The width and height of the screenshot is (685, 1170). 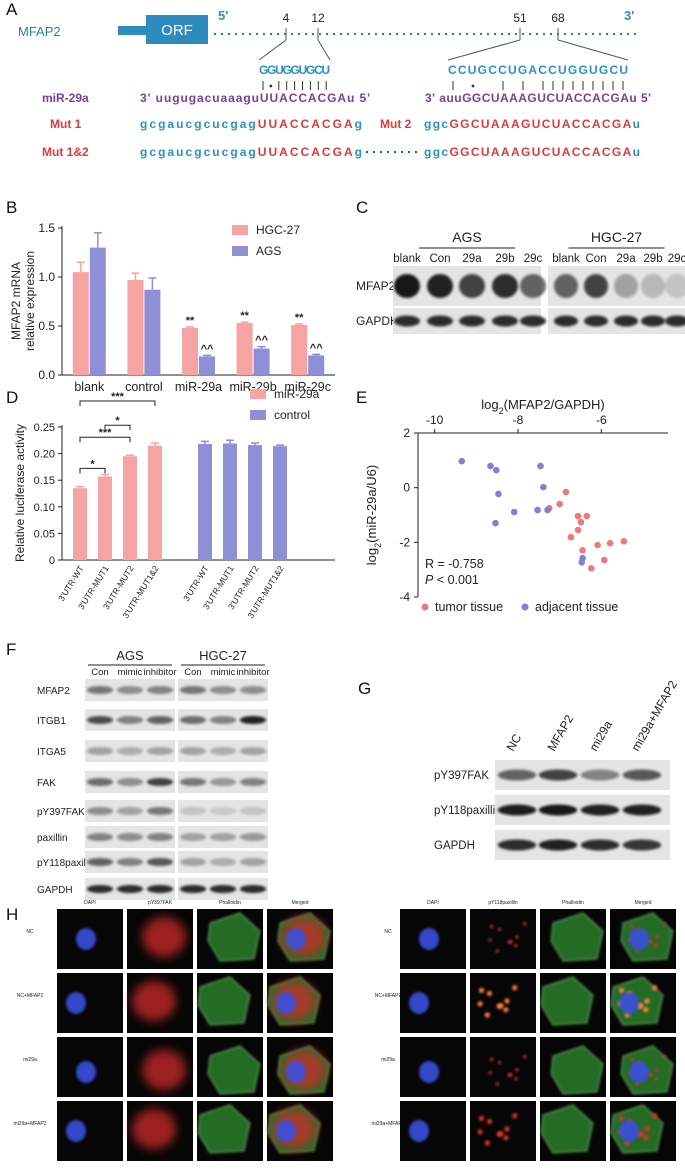 I want to click on row-label: mi29a, so click(x=30, y=1060).